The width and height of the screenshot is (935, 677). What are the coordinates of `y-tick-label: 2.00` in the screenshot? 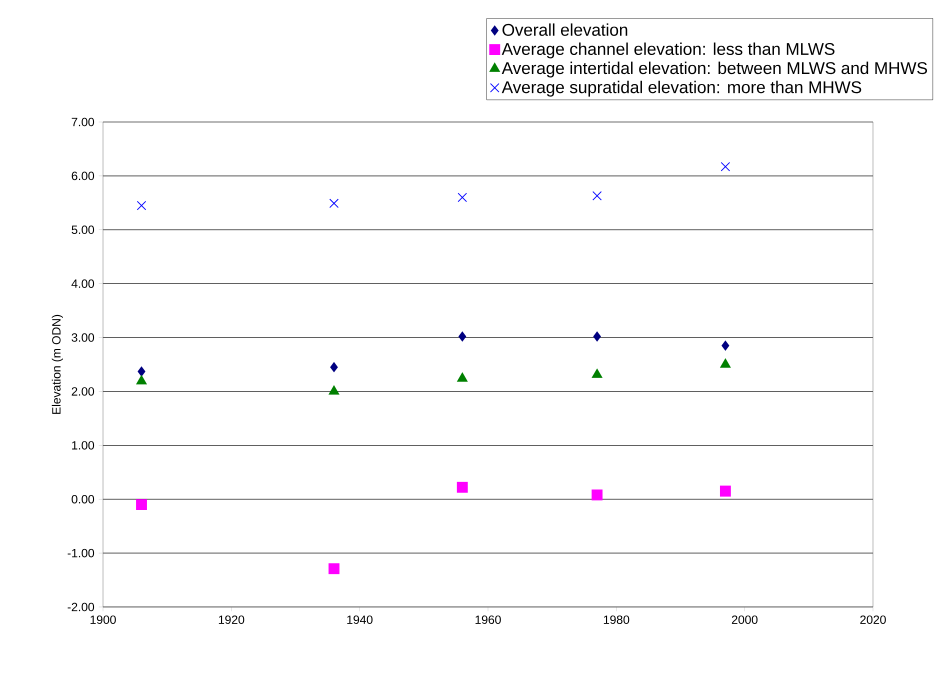 It's located at (83, 391).